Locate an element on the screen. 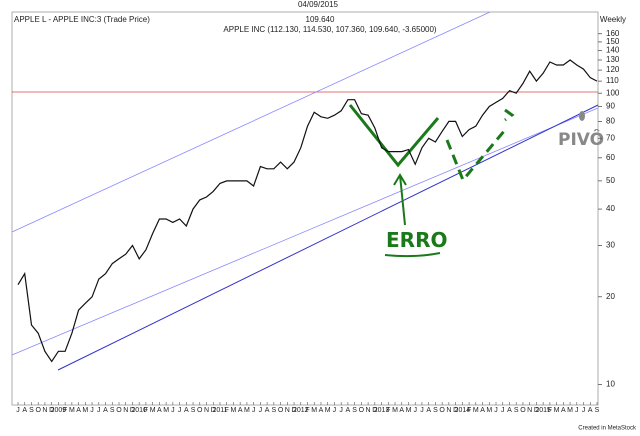 The image size is (640, 436). x-tick-label: 2014 is located at coordinates (463, 410).